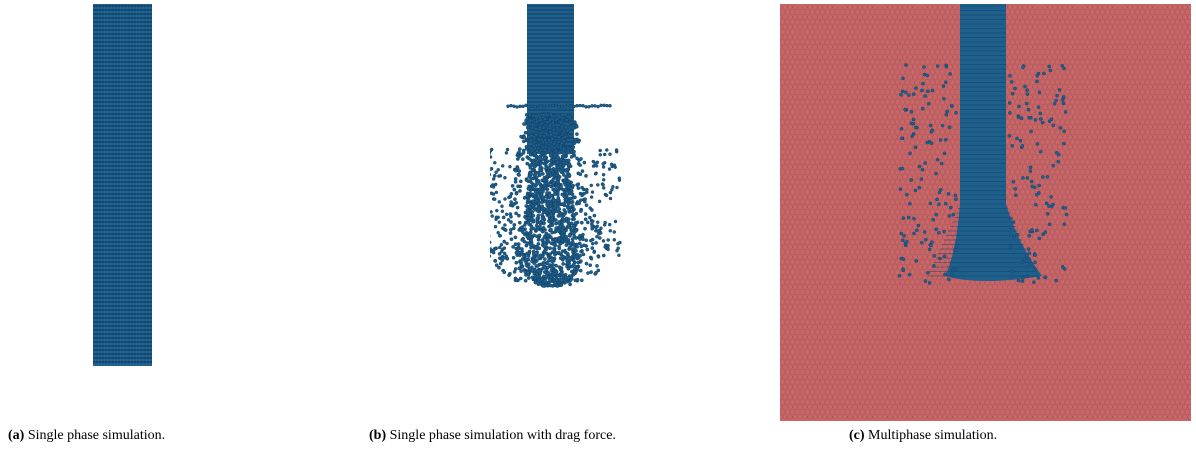  What do you see at coordinates (16, 435) in the screenshot?
I see `caption-a-tag: (a)` at bounding box center [16, 435].